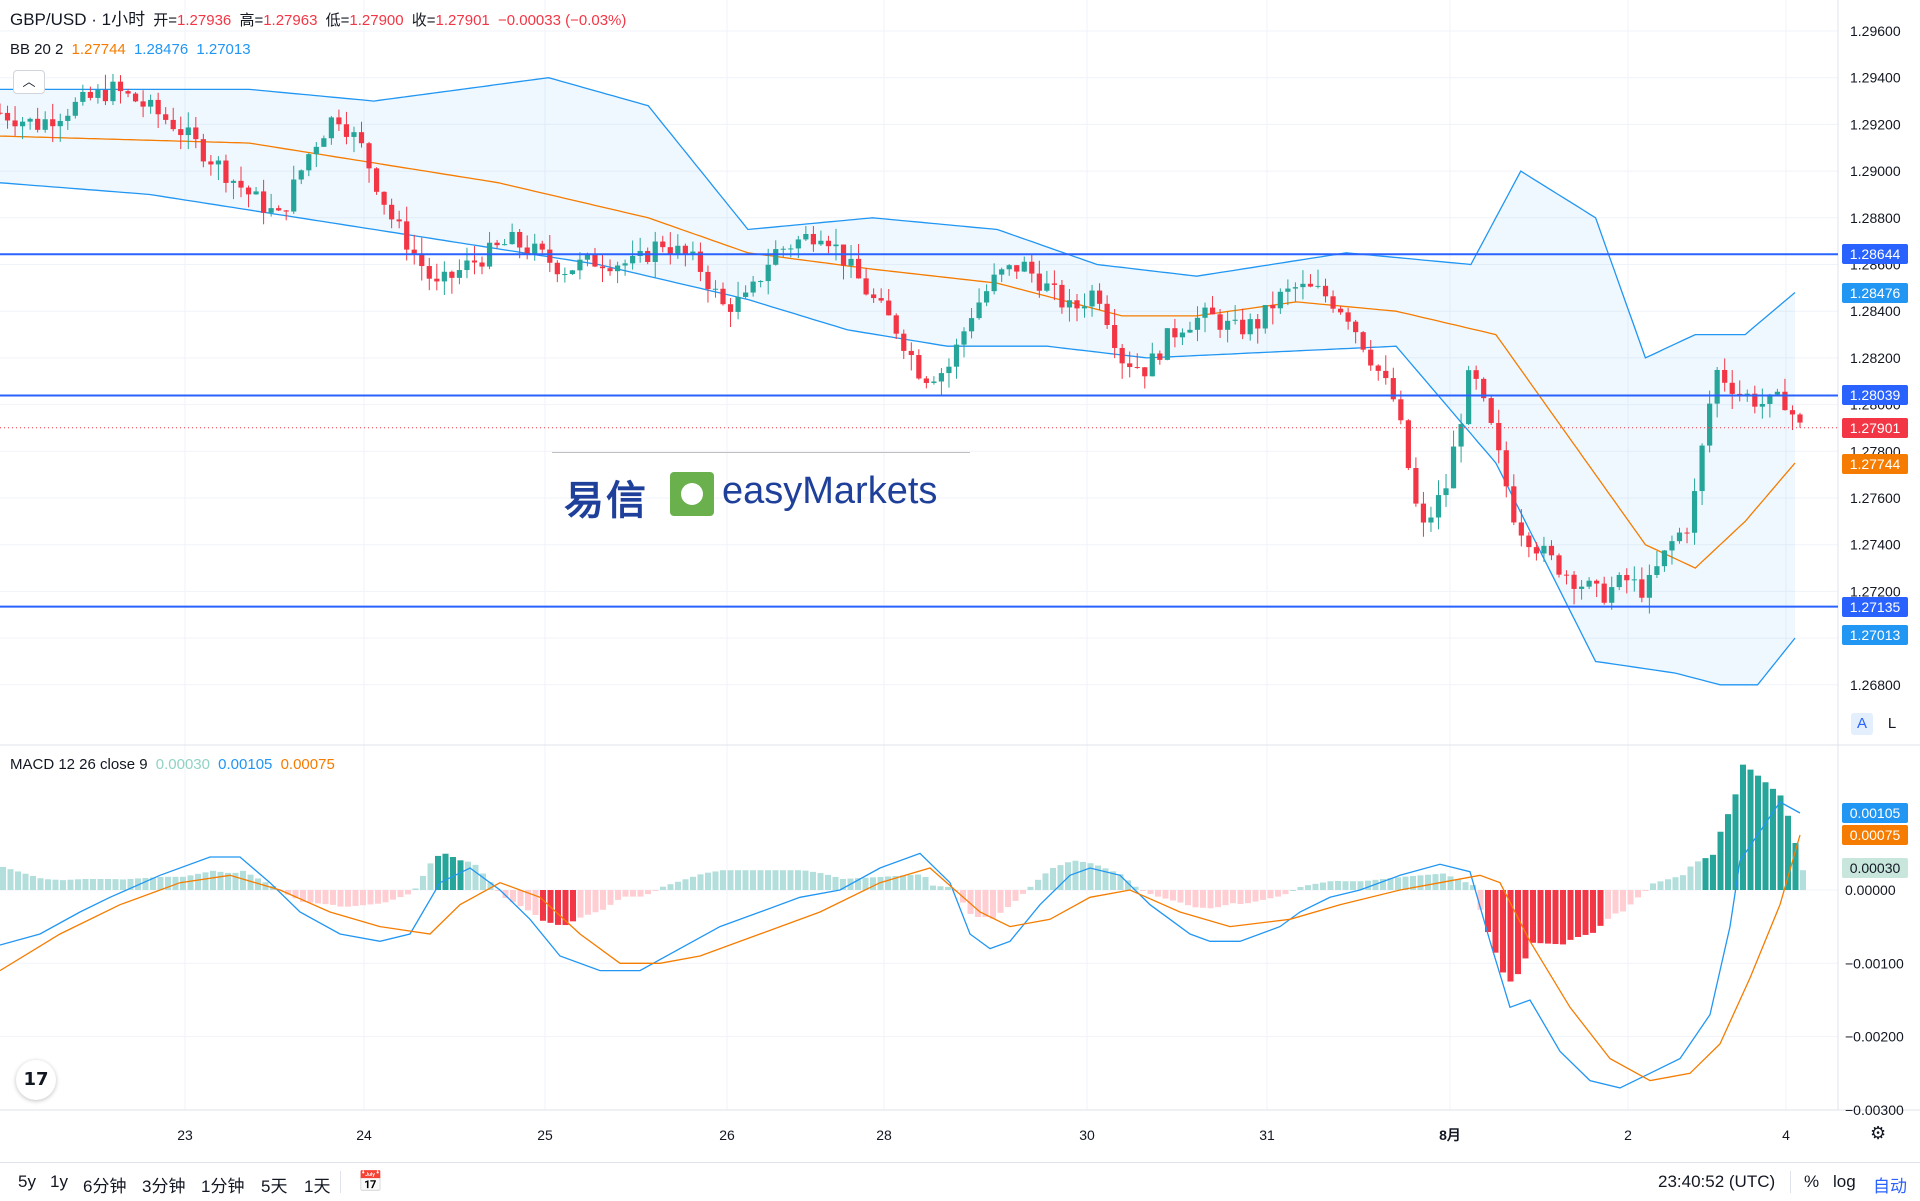 Image resolution: width=1920 pixels, height=1201 pixels. I want to click on close-label: 收=, so click(423, 20).